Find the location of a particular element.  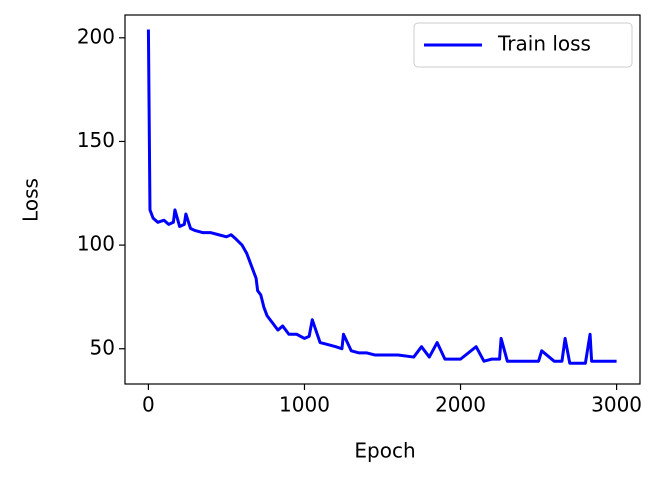

y-tick-label: 50 is located at coordinates (102, 347).